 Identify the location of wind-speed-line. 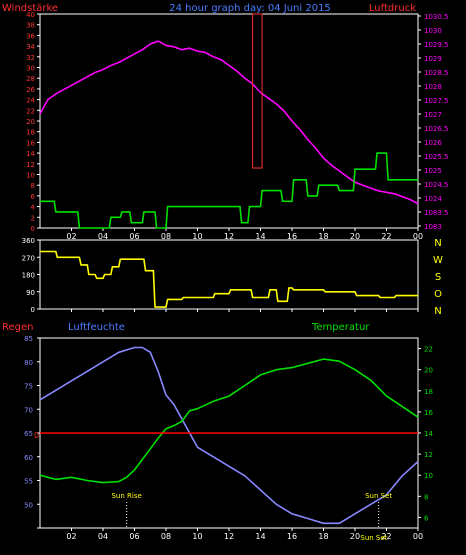
(229, 190).